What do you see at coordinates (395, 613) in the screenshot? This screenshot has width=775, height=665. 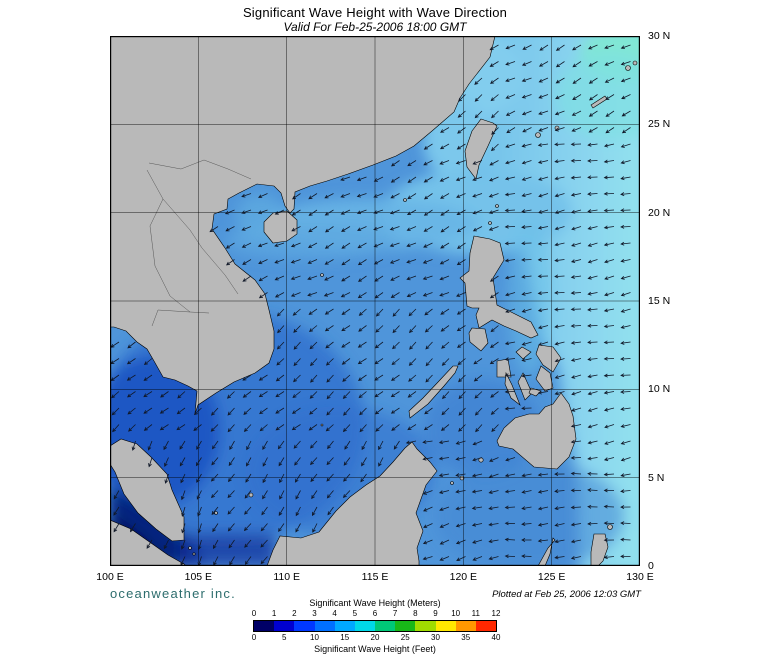 I see `legend-meters-tick: 7` at bounding box center [395, 613].